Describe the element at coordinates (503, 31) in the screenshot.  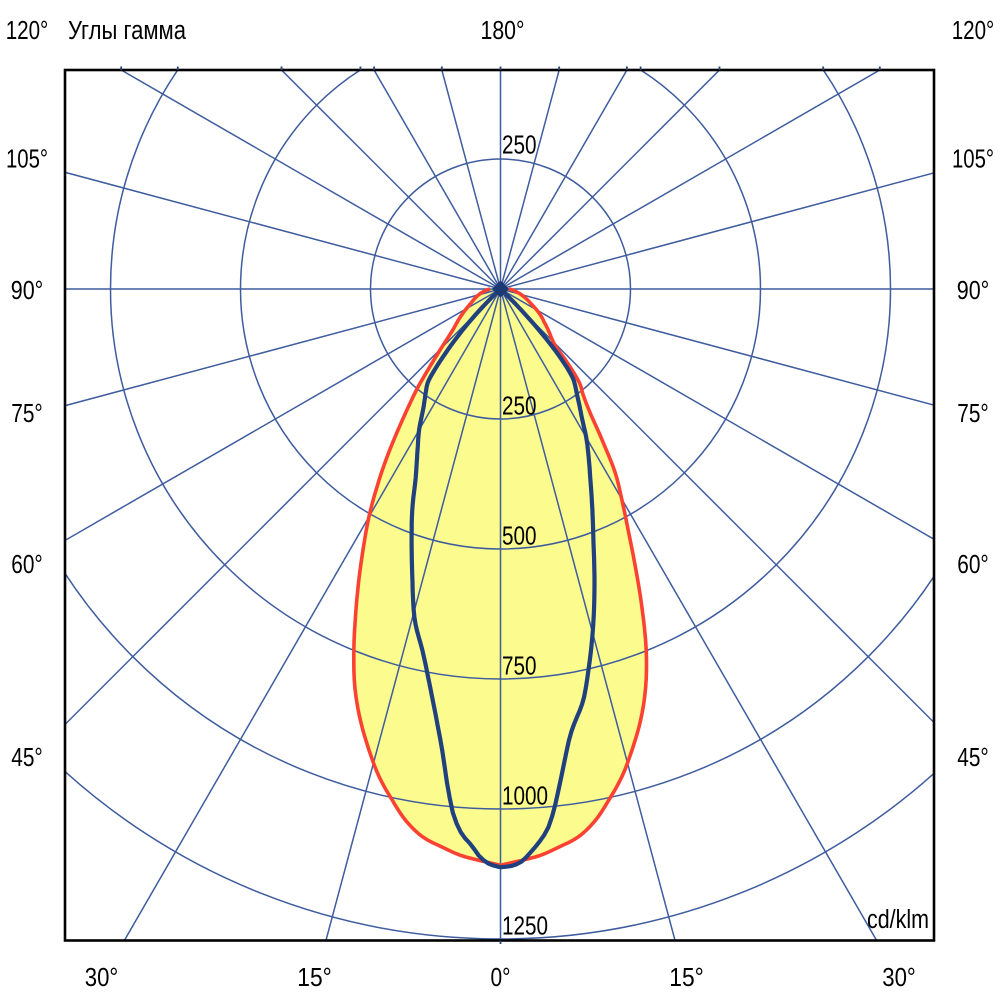
I see `svg-text: 180°` at that location.